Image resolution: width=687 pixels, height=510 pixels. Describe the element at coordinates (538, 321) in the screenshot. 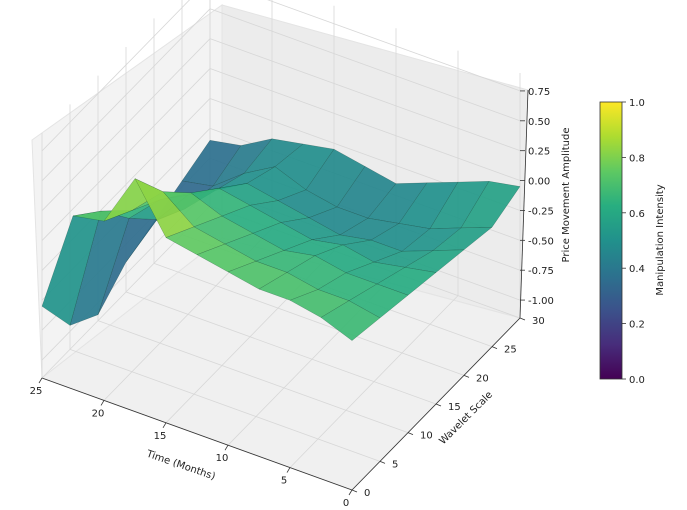

I see `y-tick-label: 30` at that location.